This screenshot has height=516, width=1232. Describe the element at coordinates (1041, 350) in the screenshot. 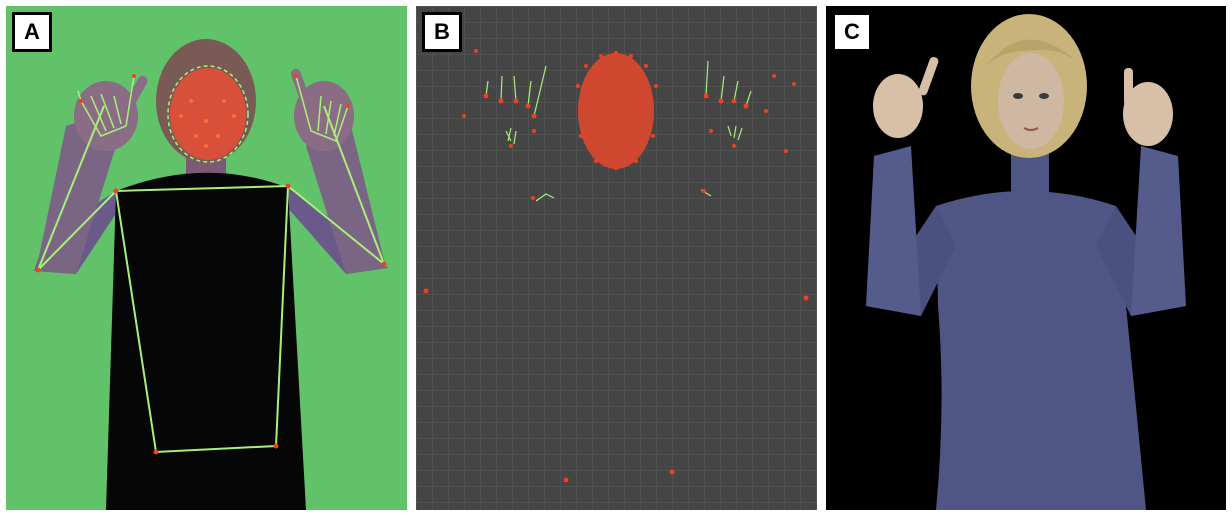

I see `avatar-torso` at that location.